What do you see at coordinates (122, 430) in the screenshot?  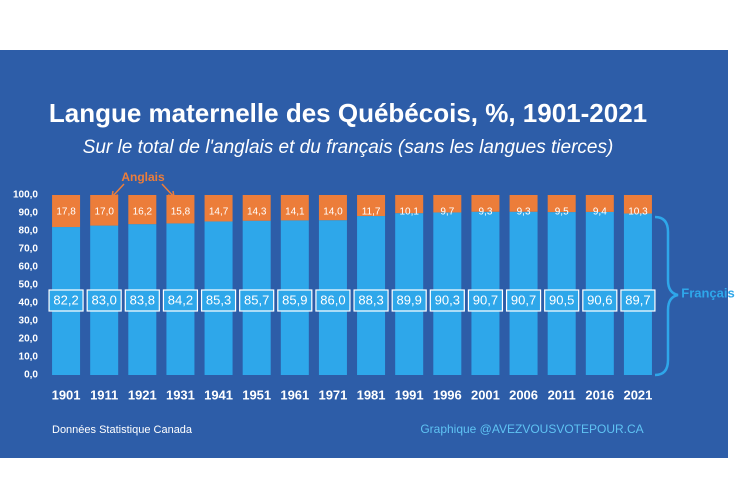 I see `source-note: Données Statistique Canada` at bounding box center [122, 430].